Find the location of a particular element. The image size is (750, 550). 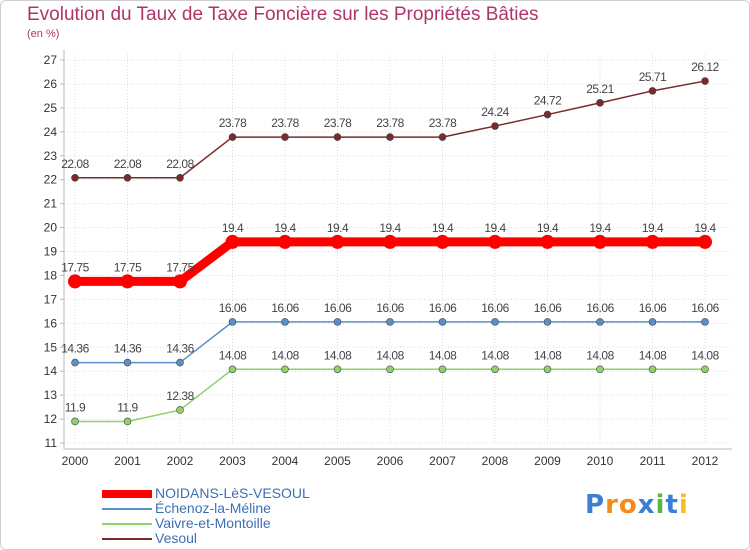

y-tick-label: 23 is located at coordinates (51, 156).